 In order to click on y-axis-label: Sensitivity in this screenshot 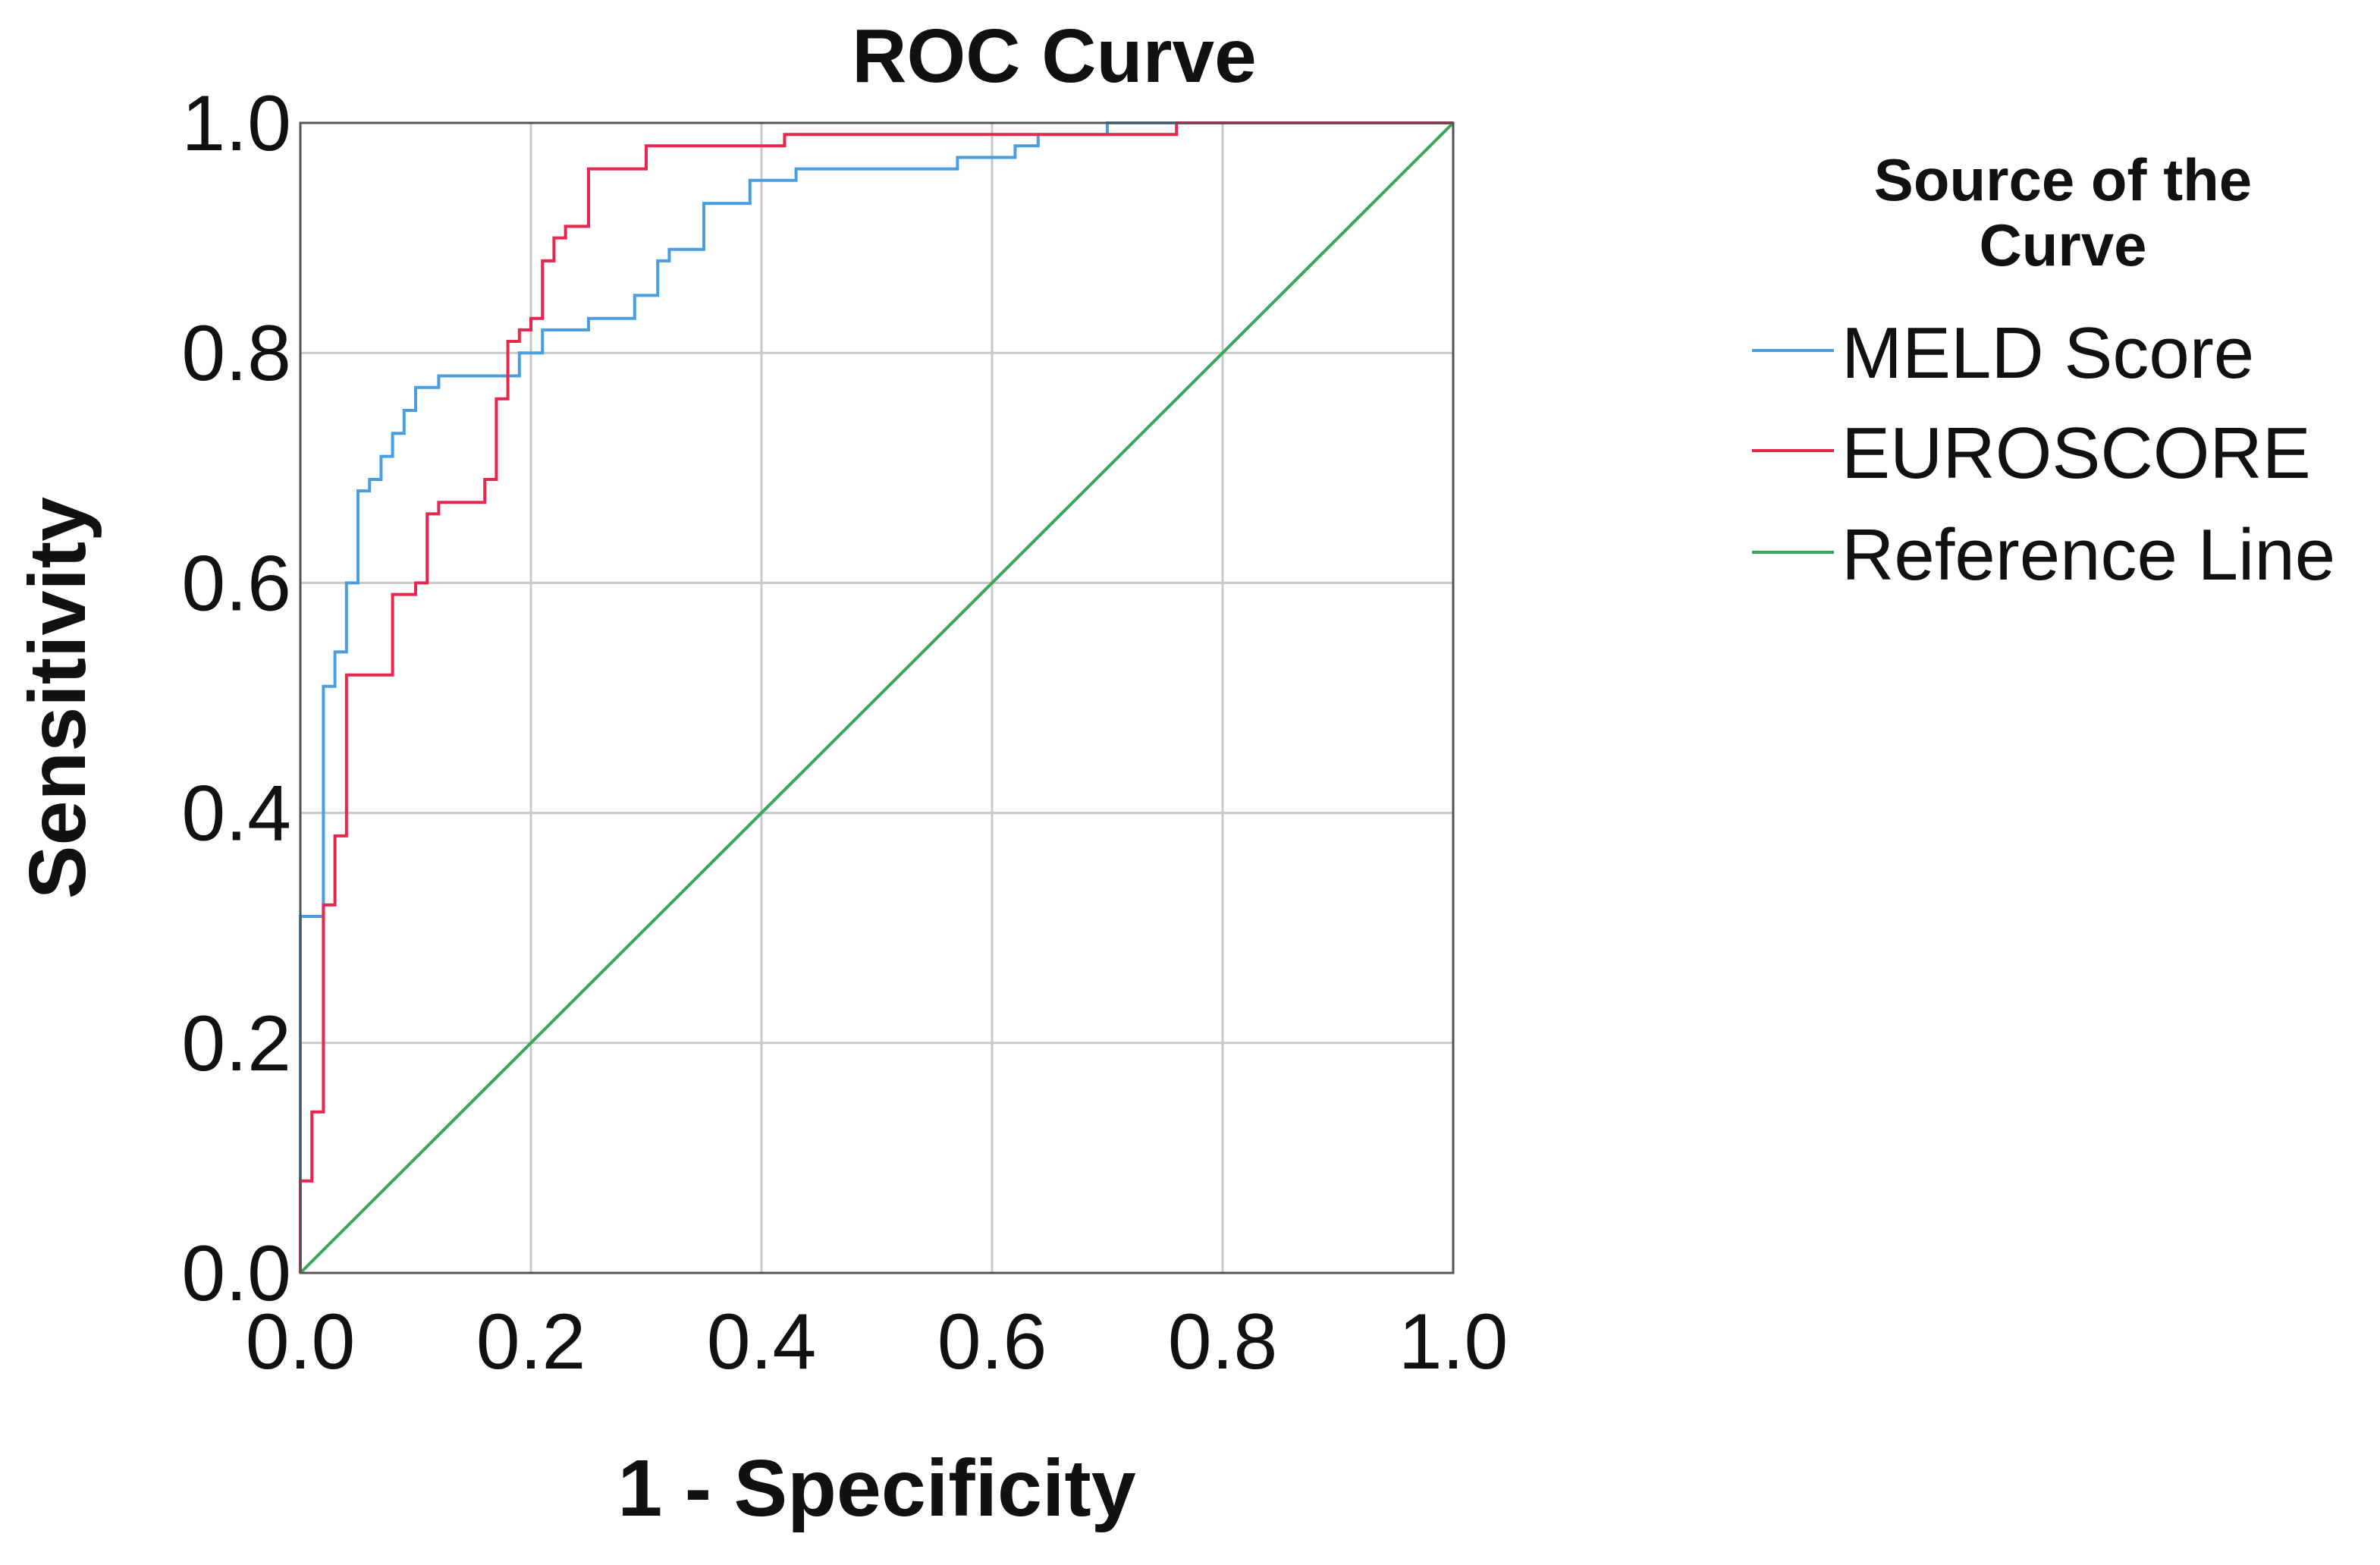, I will do `click(58, 698)`.